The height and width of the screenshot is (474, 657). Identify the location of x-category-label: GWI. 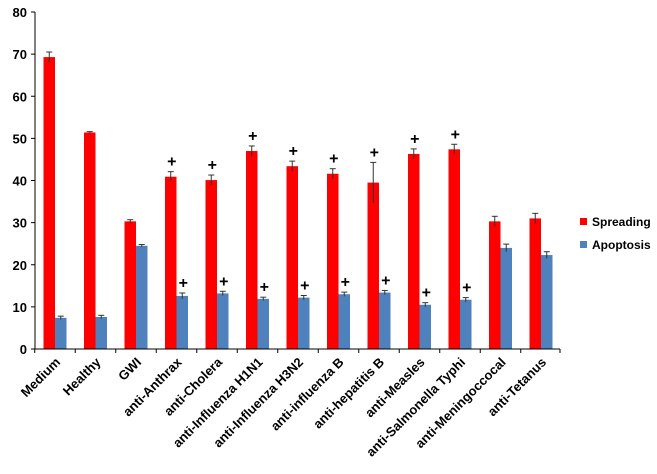
(129, 369).